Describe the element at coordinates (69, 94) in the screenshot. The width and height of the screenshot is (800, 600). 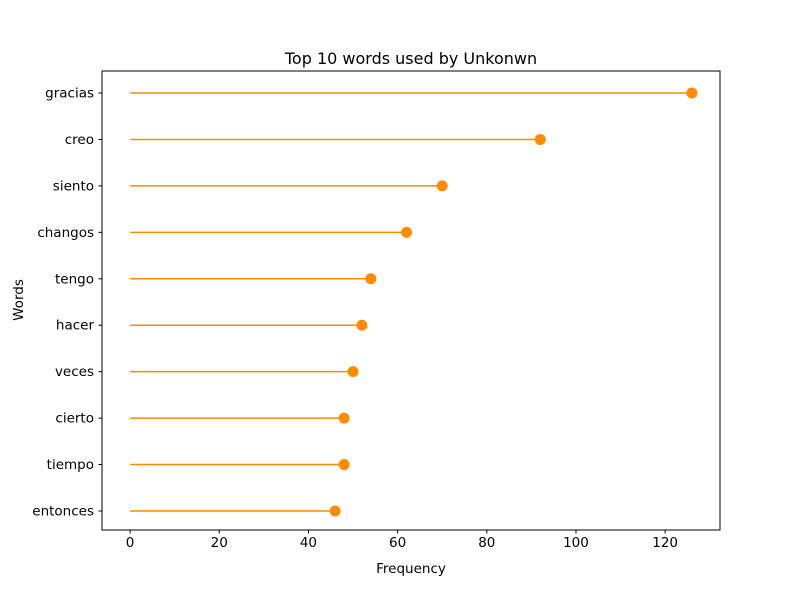
I see `y-tick-label: gracias` at that location.